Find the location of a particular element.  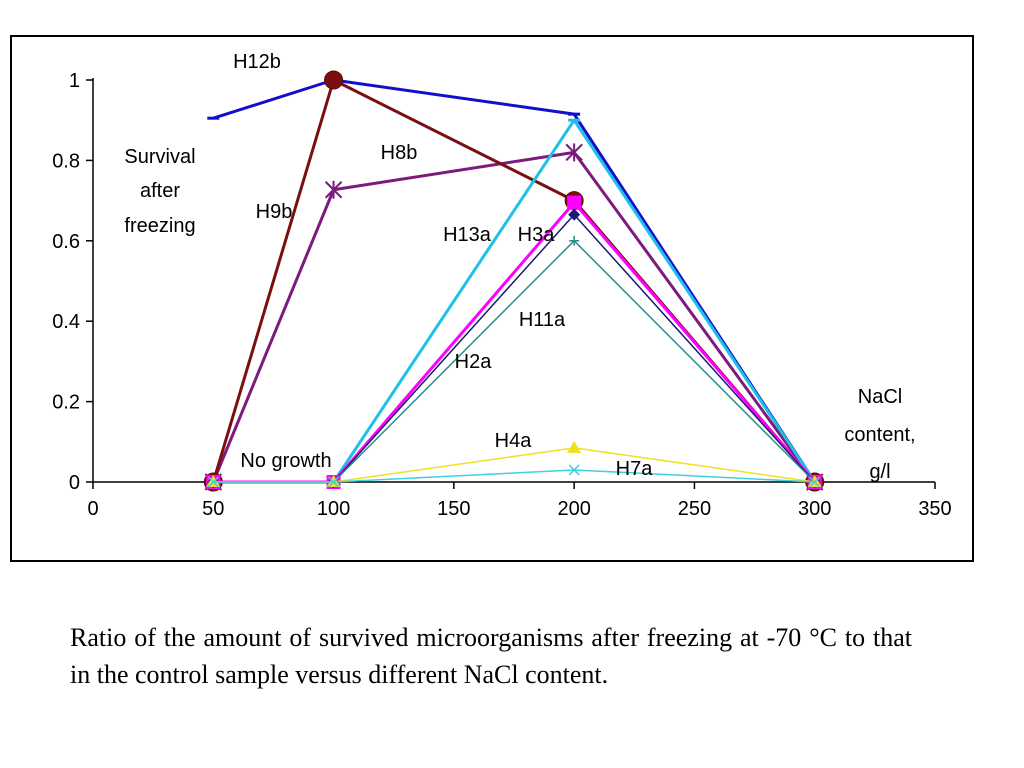

y-tick-label: 0.8 is located at coordinates (66, 161).